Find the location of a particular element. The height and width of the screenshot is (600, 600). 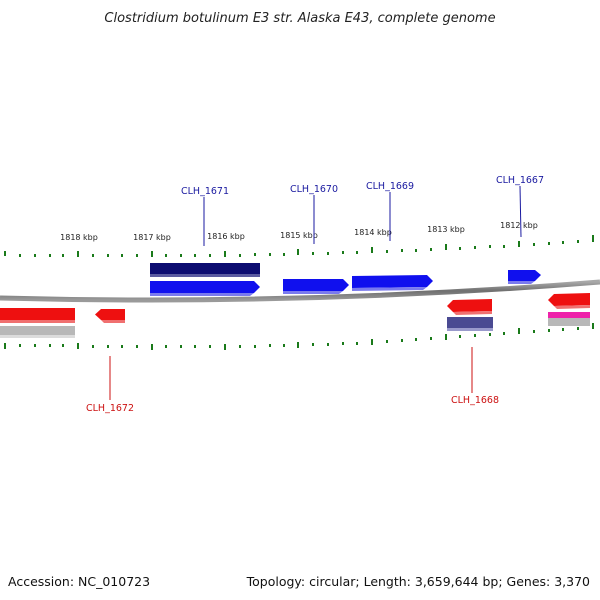

gene-arrow-right-edge is located at coordinates (569, 299).